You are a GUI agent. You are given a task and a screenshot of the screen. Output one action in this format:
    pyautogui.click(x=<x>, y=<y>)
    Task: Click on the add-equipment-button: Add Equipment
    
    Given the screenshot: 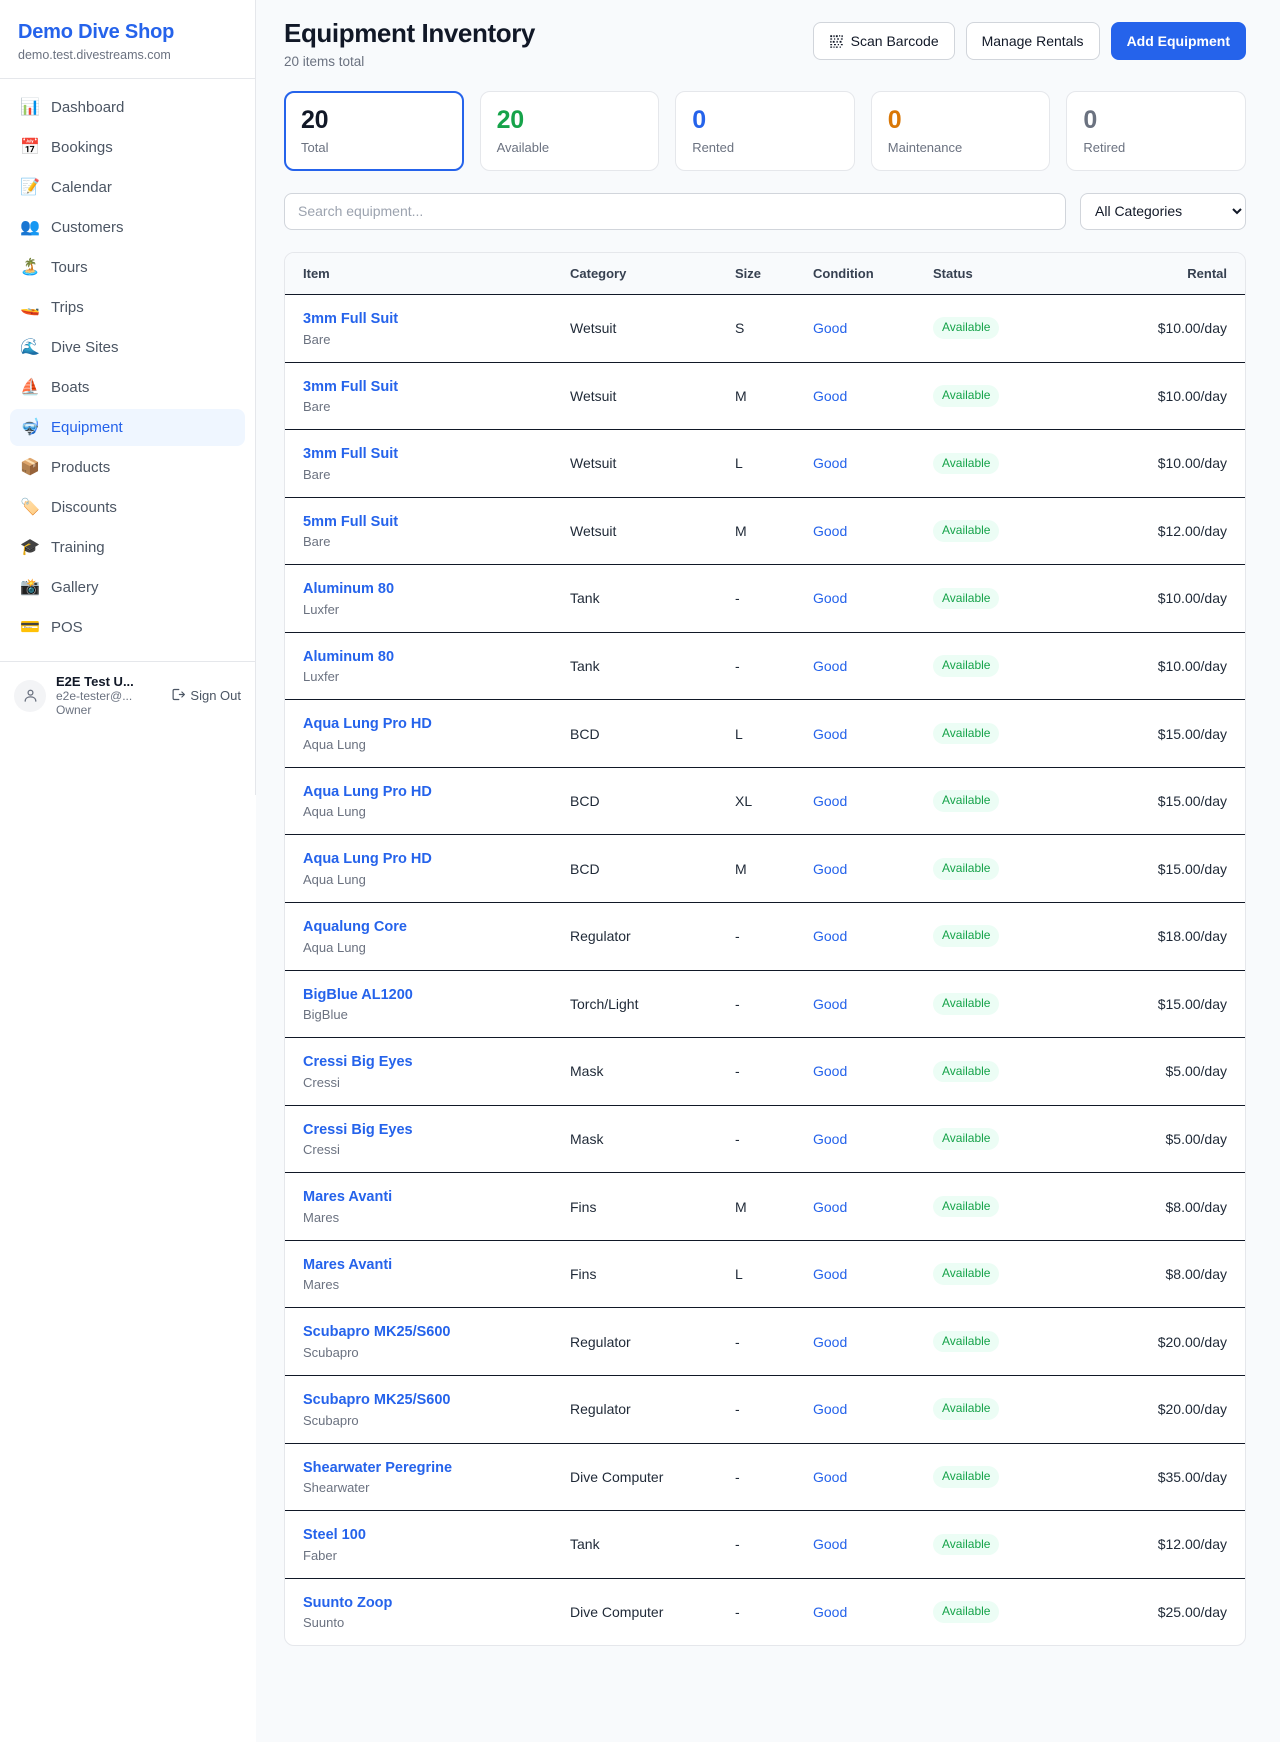 What is the action you would take?
    pyautogui.click(x=1178, y=41)
    